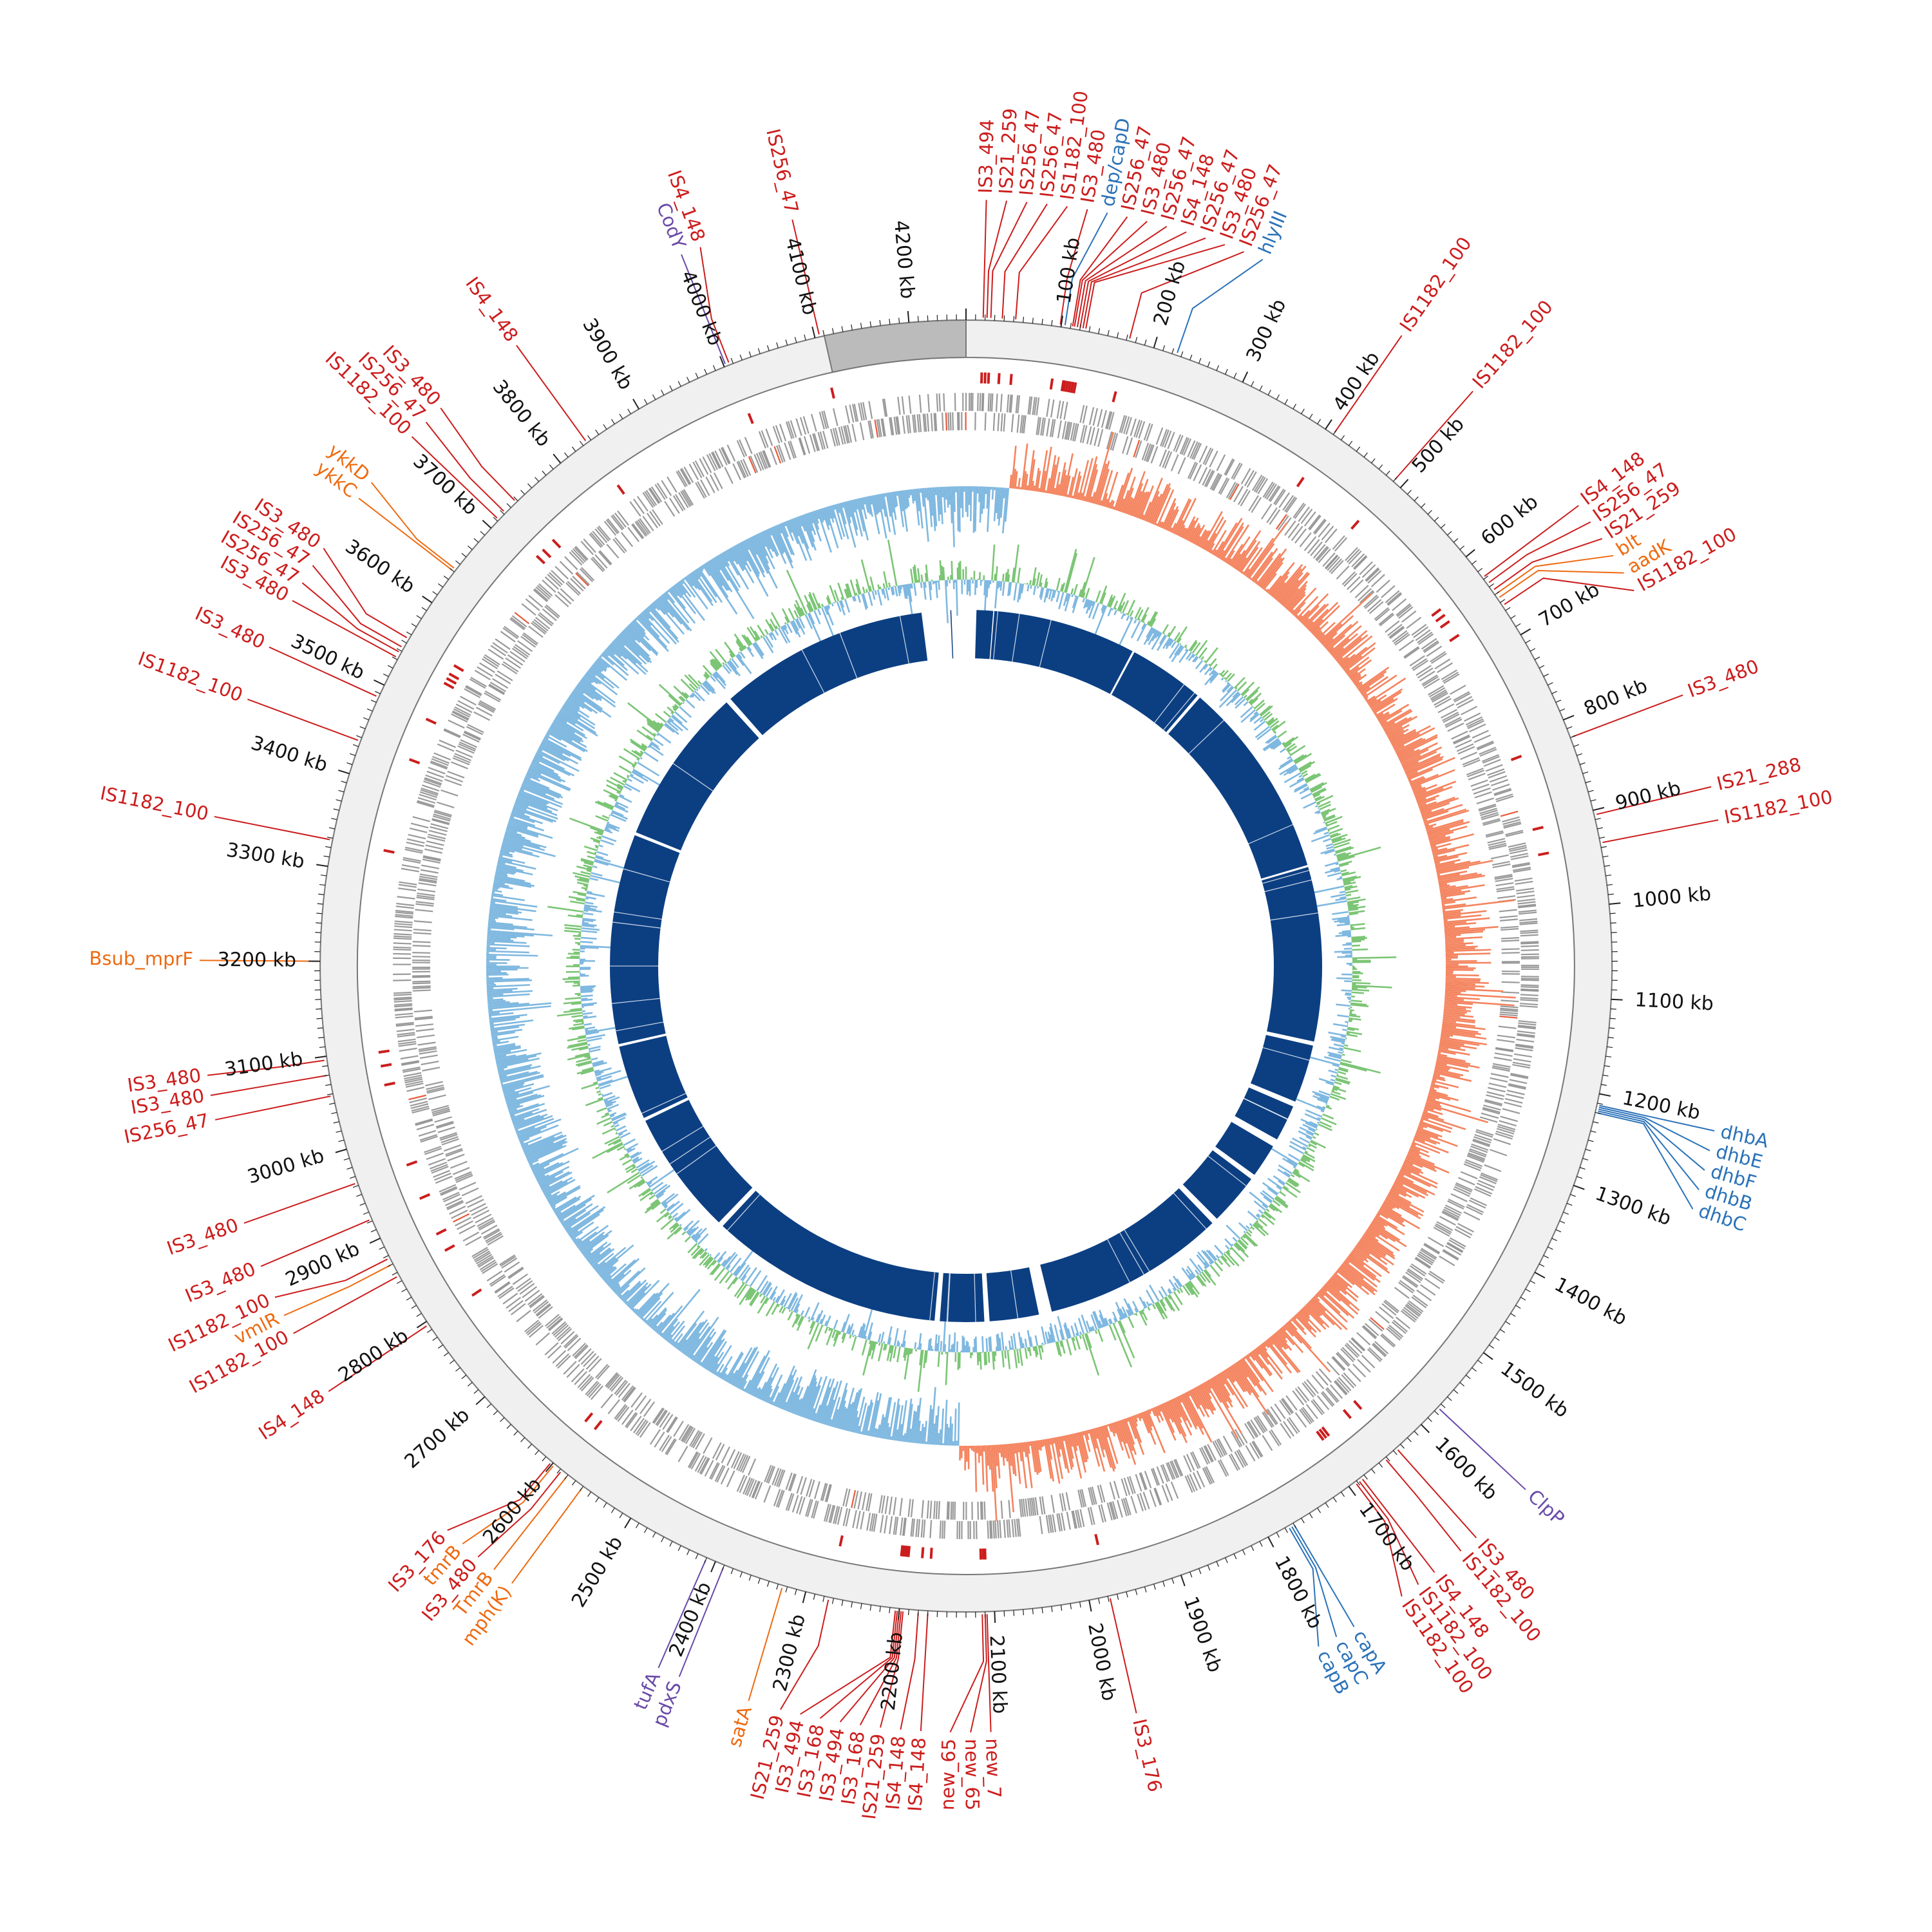  I want to click on ruler-tick-label: 3700 kb, so click(445, 485).